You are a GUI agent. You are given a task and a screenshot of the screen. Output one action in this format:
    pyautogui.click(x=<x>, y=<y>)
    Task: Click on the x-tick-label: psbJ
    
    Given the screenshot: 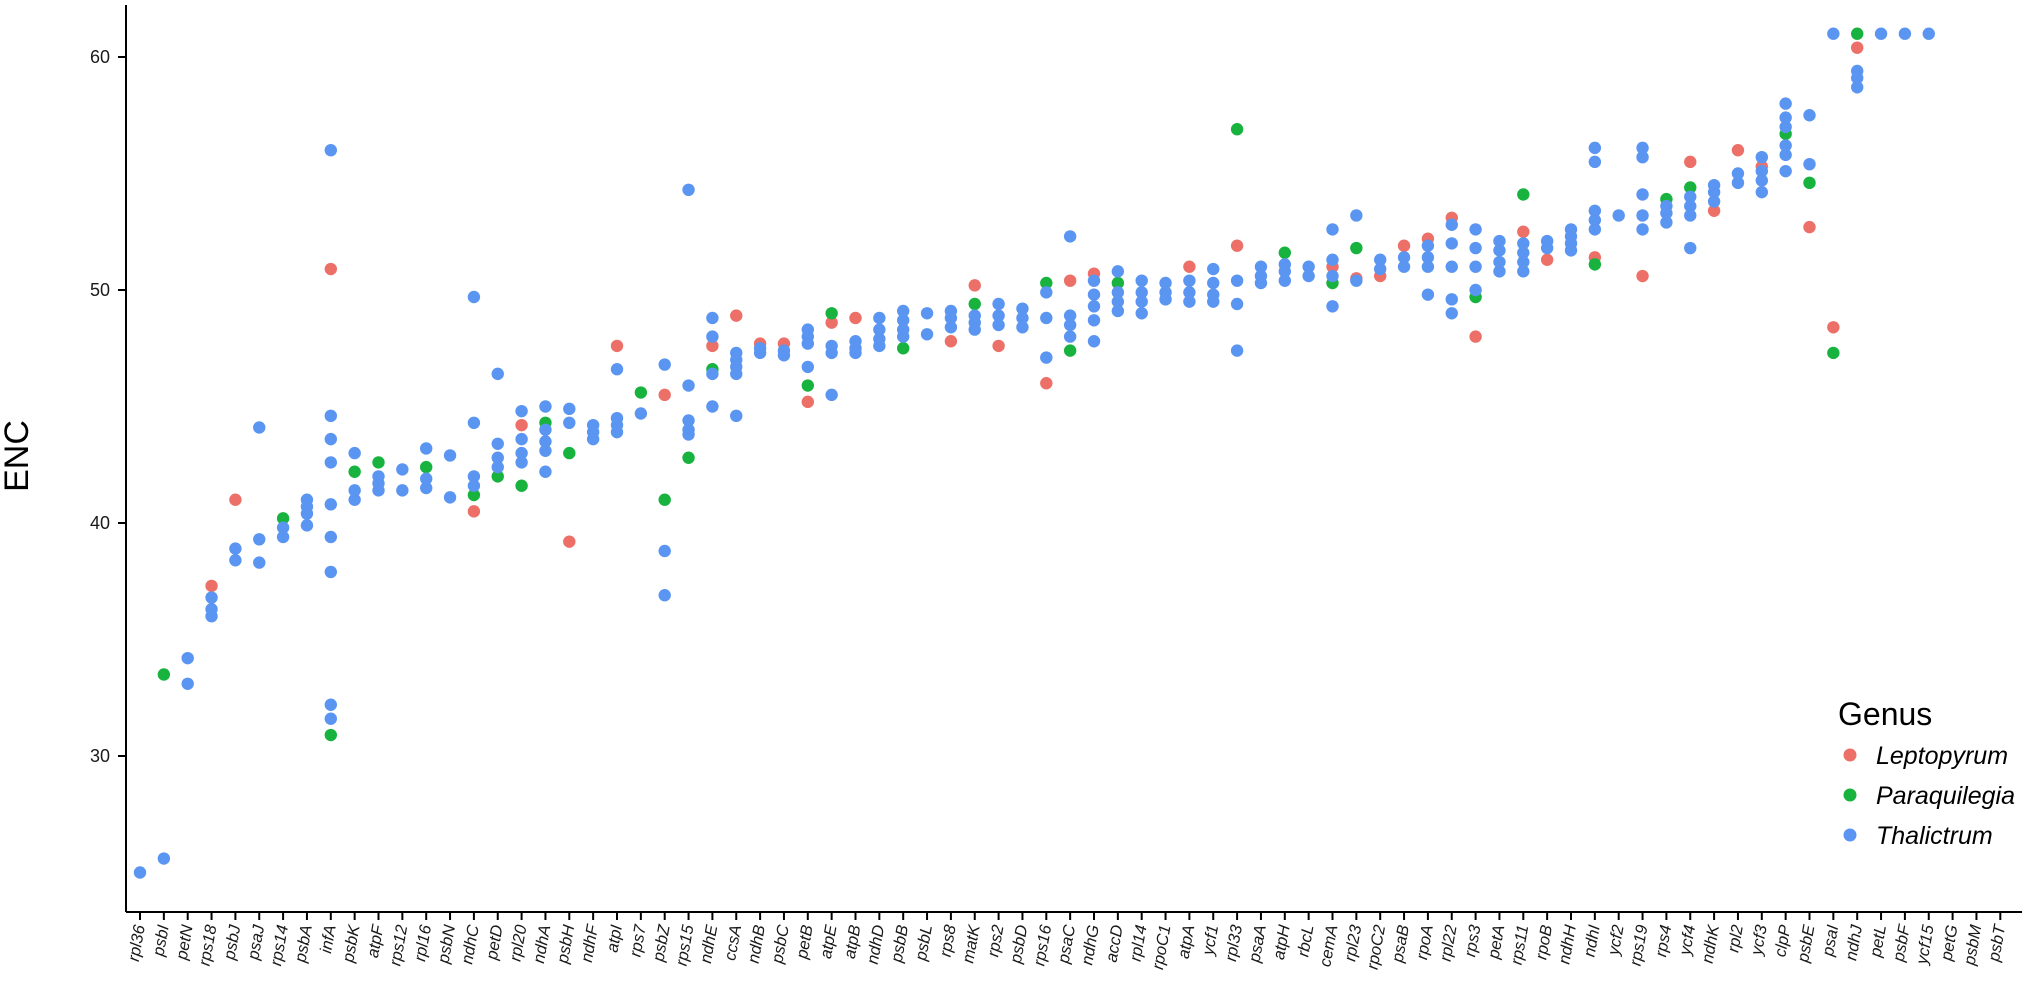 What is the action you would take?
    pyautogui.click(x=232, y=942)
    